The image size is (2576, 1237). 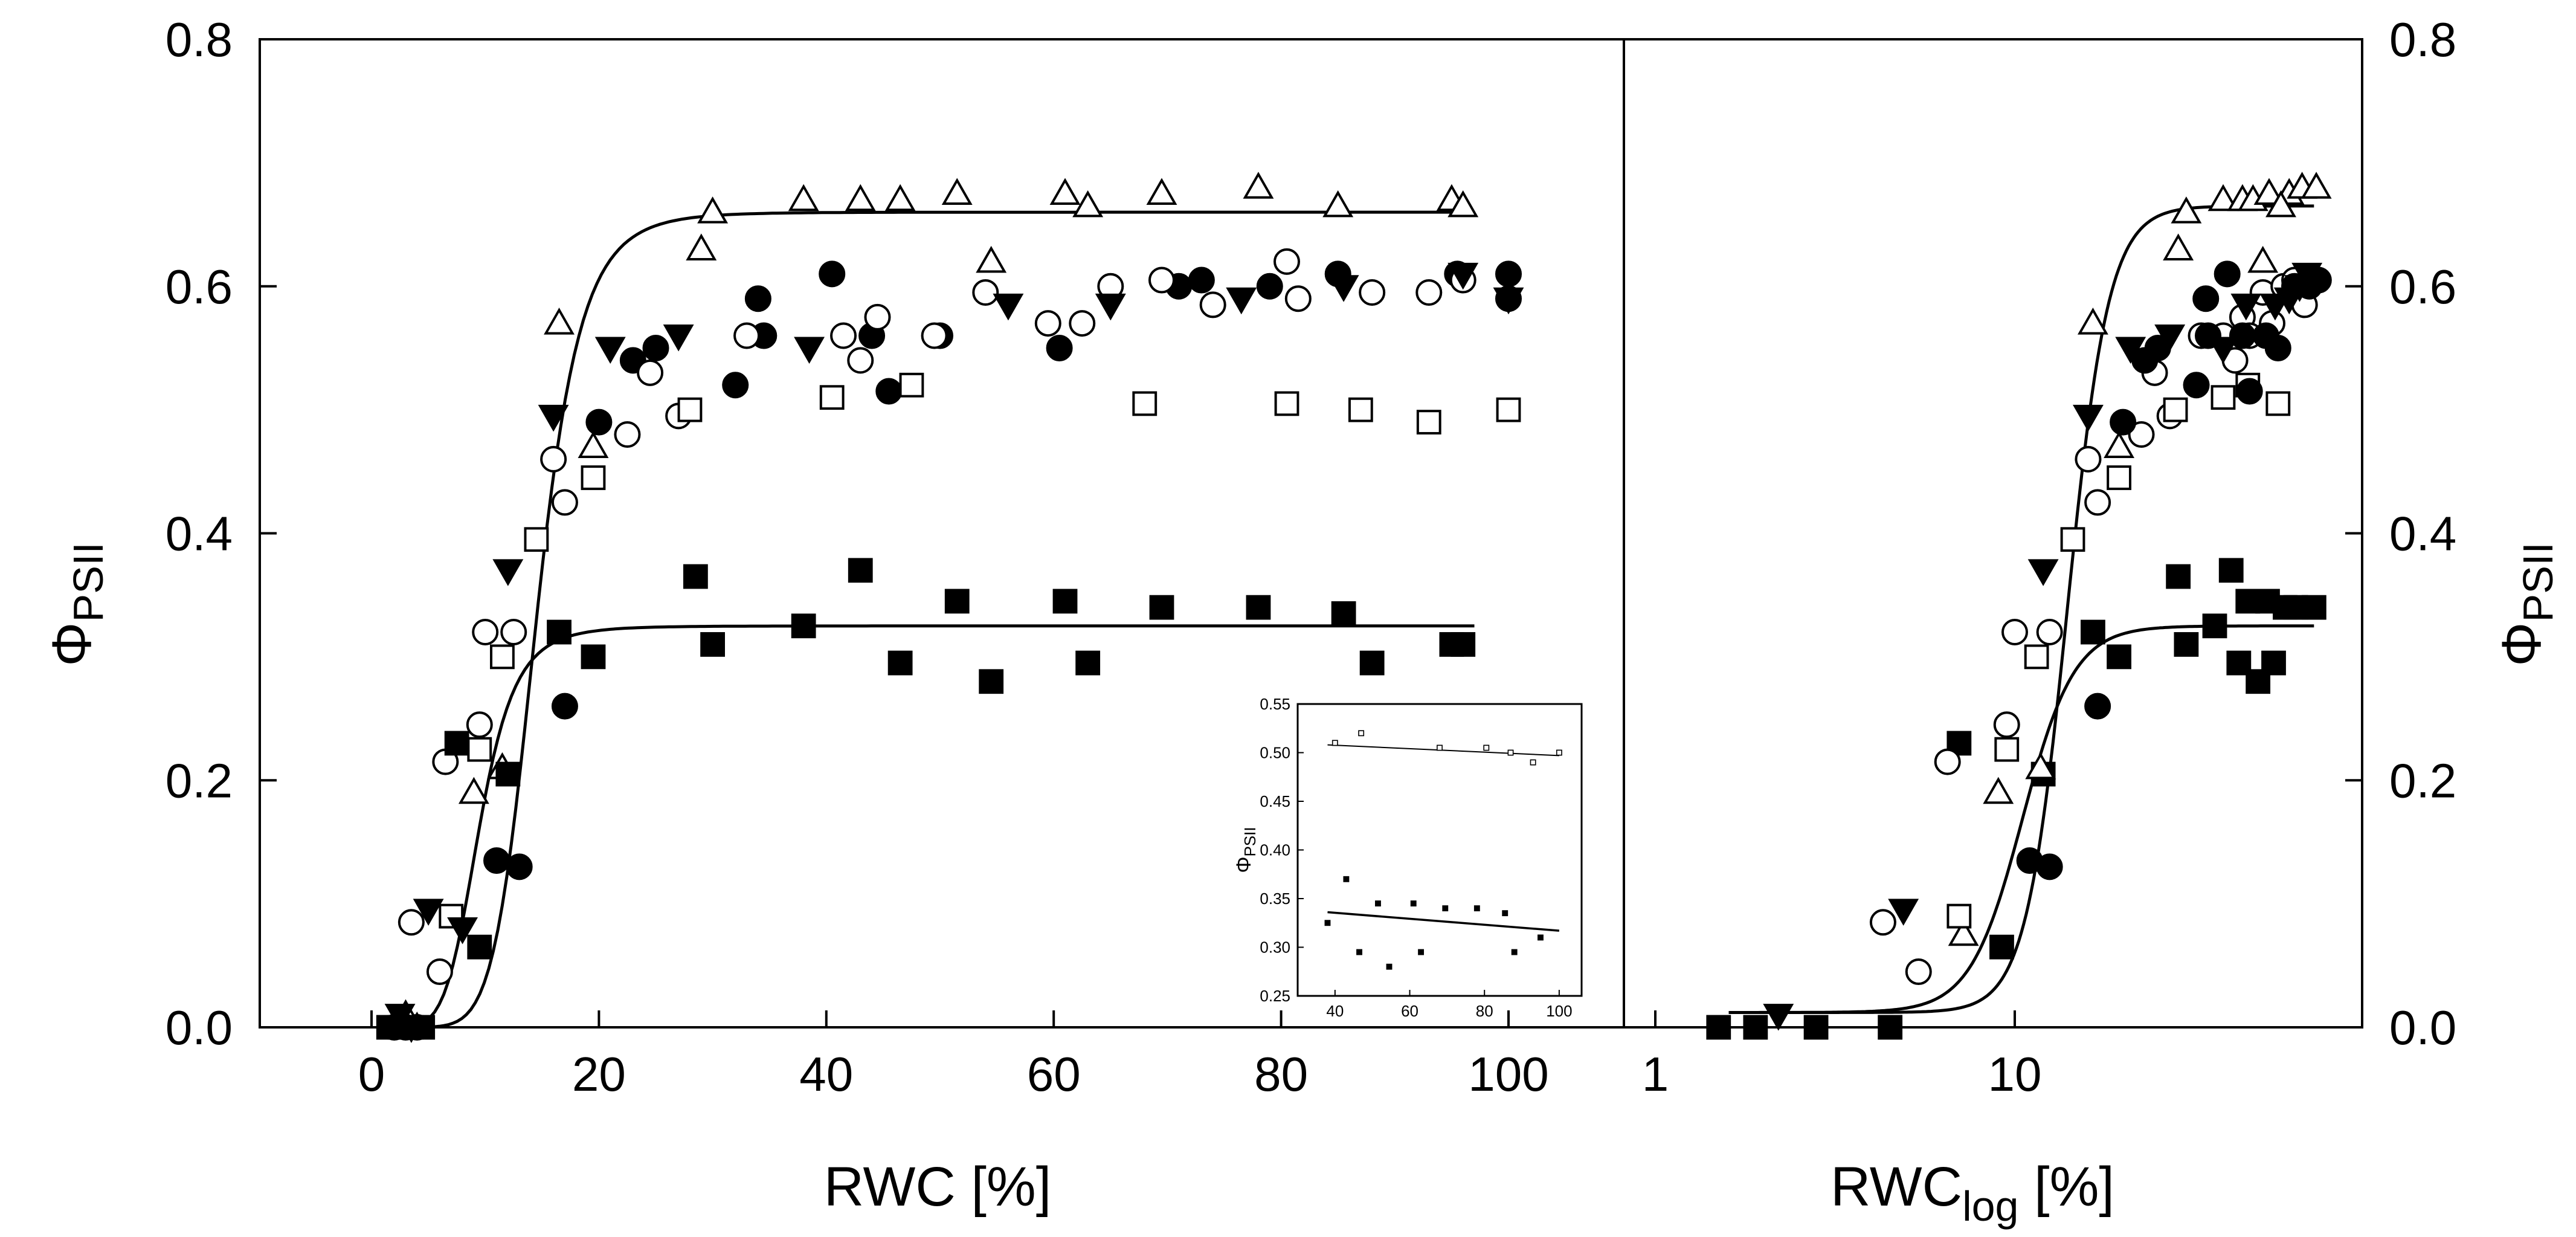 I want to click on y-tick-label-main: 0.2, so click(x=199, y=780).